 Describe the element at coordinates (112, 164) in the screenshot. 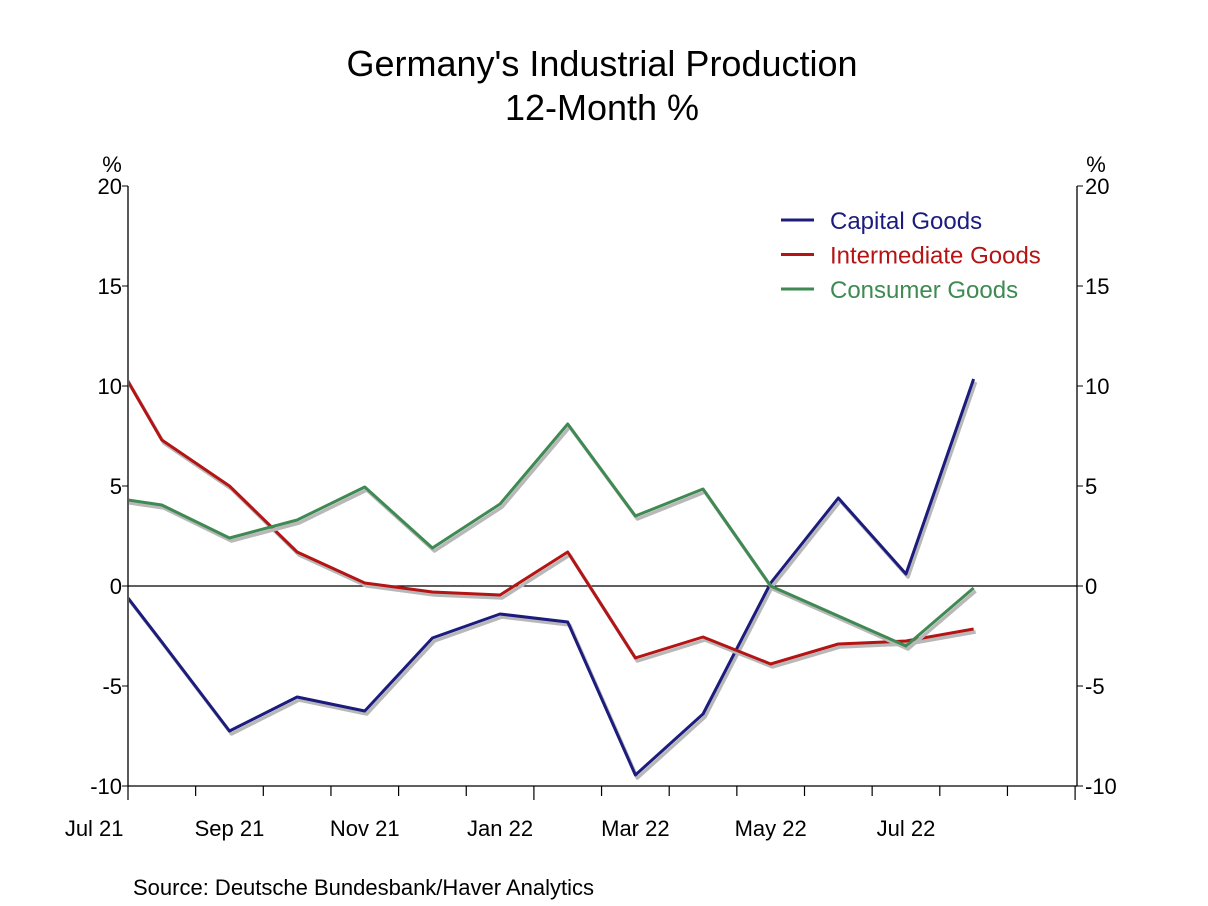

I see `left-axis-unit: %` at that location.